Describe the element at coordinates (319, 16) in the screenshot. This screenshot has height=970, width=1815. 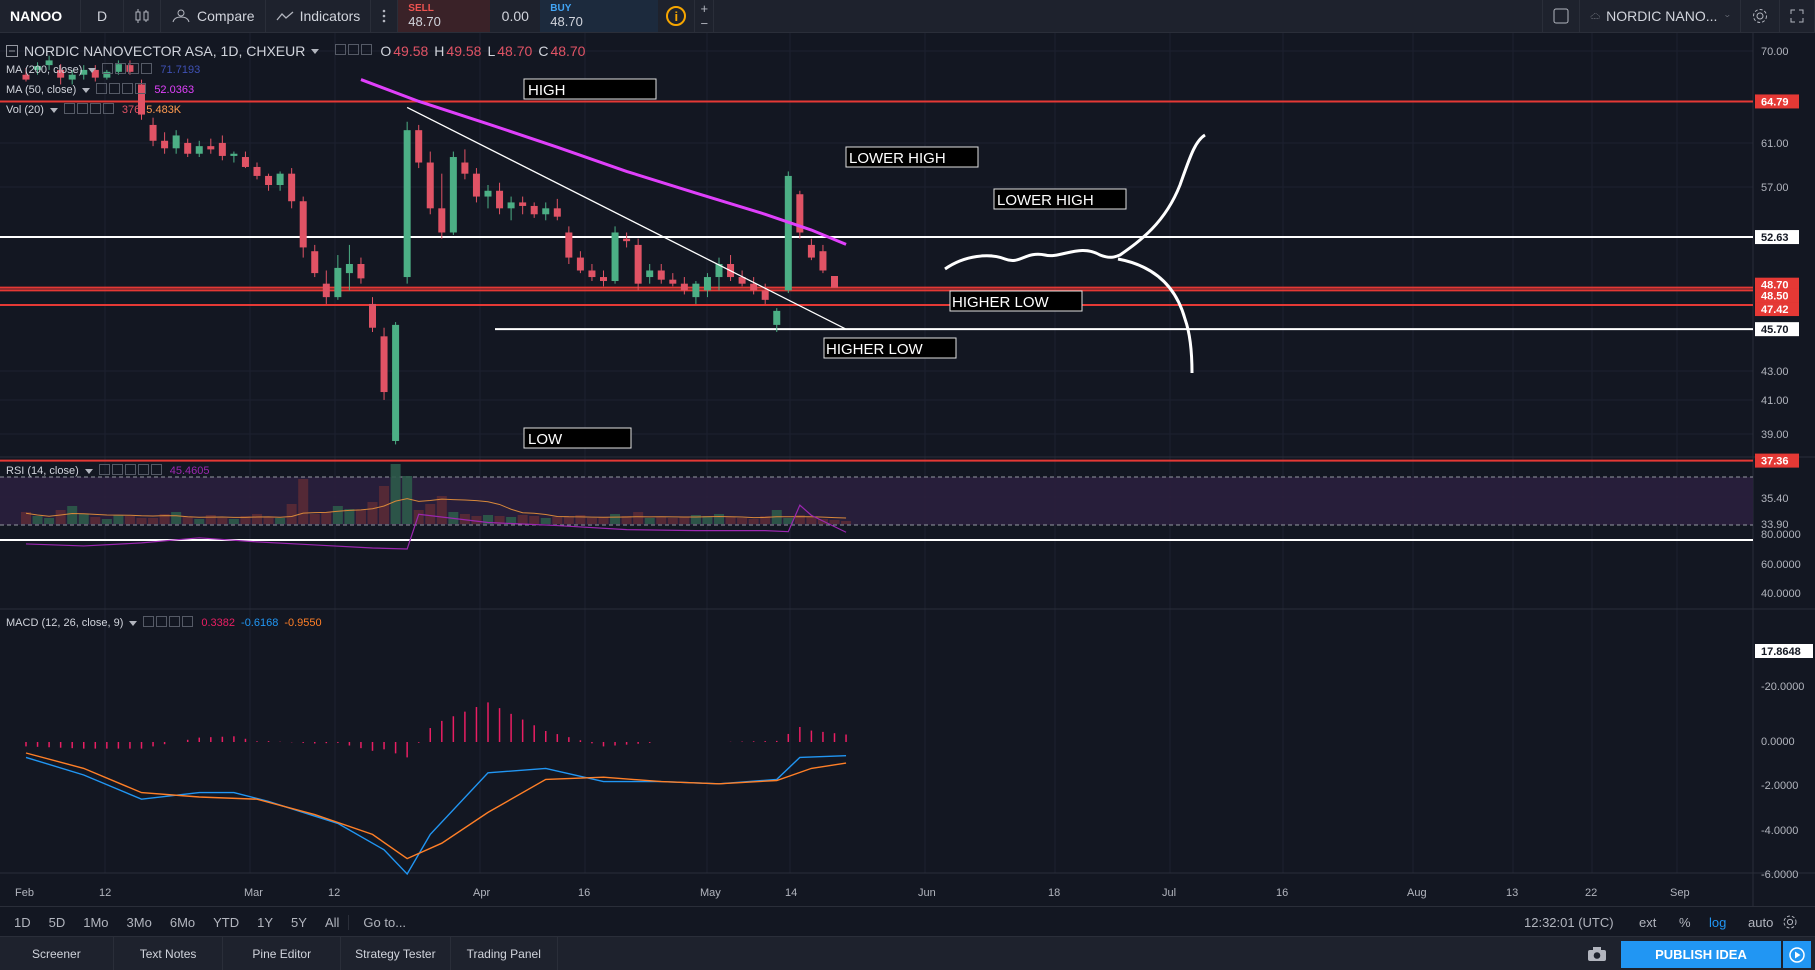
I see `indicators-button: Indicators` at that location.